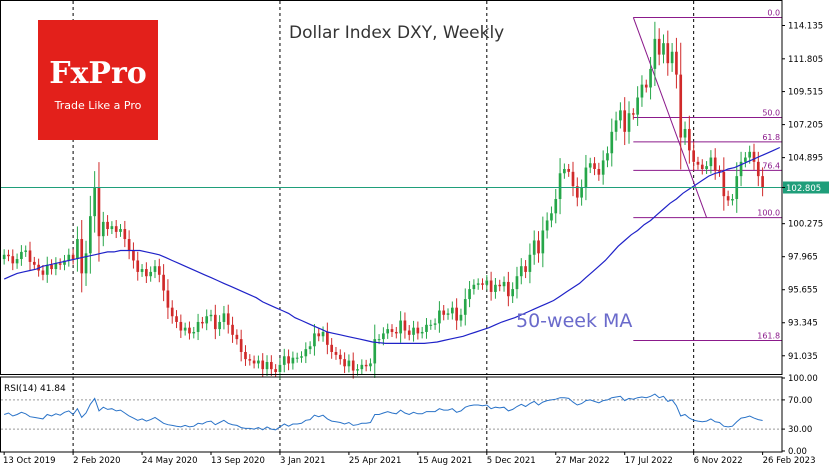 This screenshot has width=835, height=470. What do you see at coordinates (771, 137) in the screenshot?
I see `fib-level-label: 61.8` at bounding box center [771, 137].